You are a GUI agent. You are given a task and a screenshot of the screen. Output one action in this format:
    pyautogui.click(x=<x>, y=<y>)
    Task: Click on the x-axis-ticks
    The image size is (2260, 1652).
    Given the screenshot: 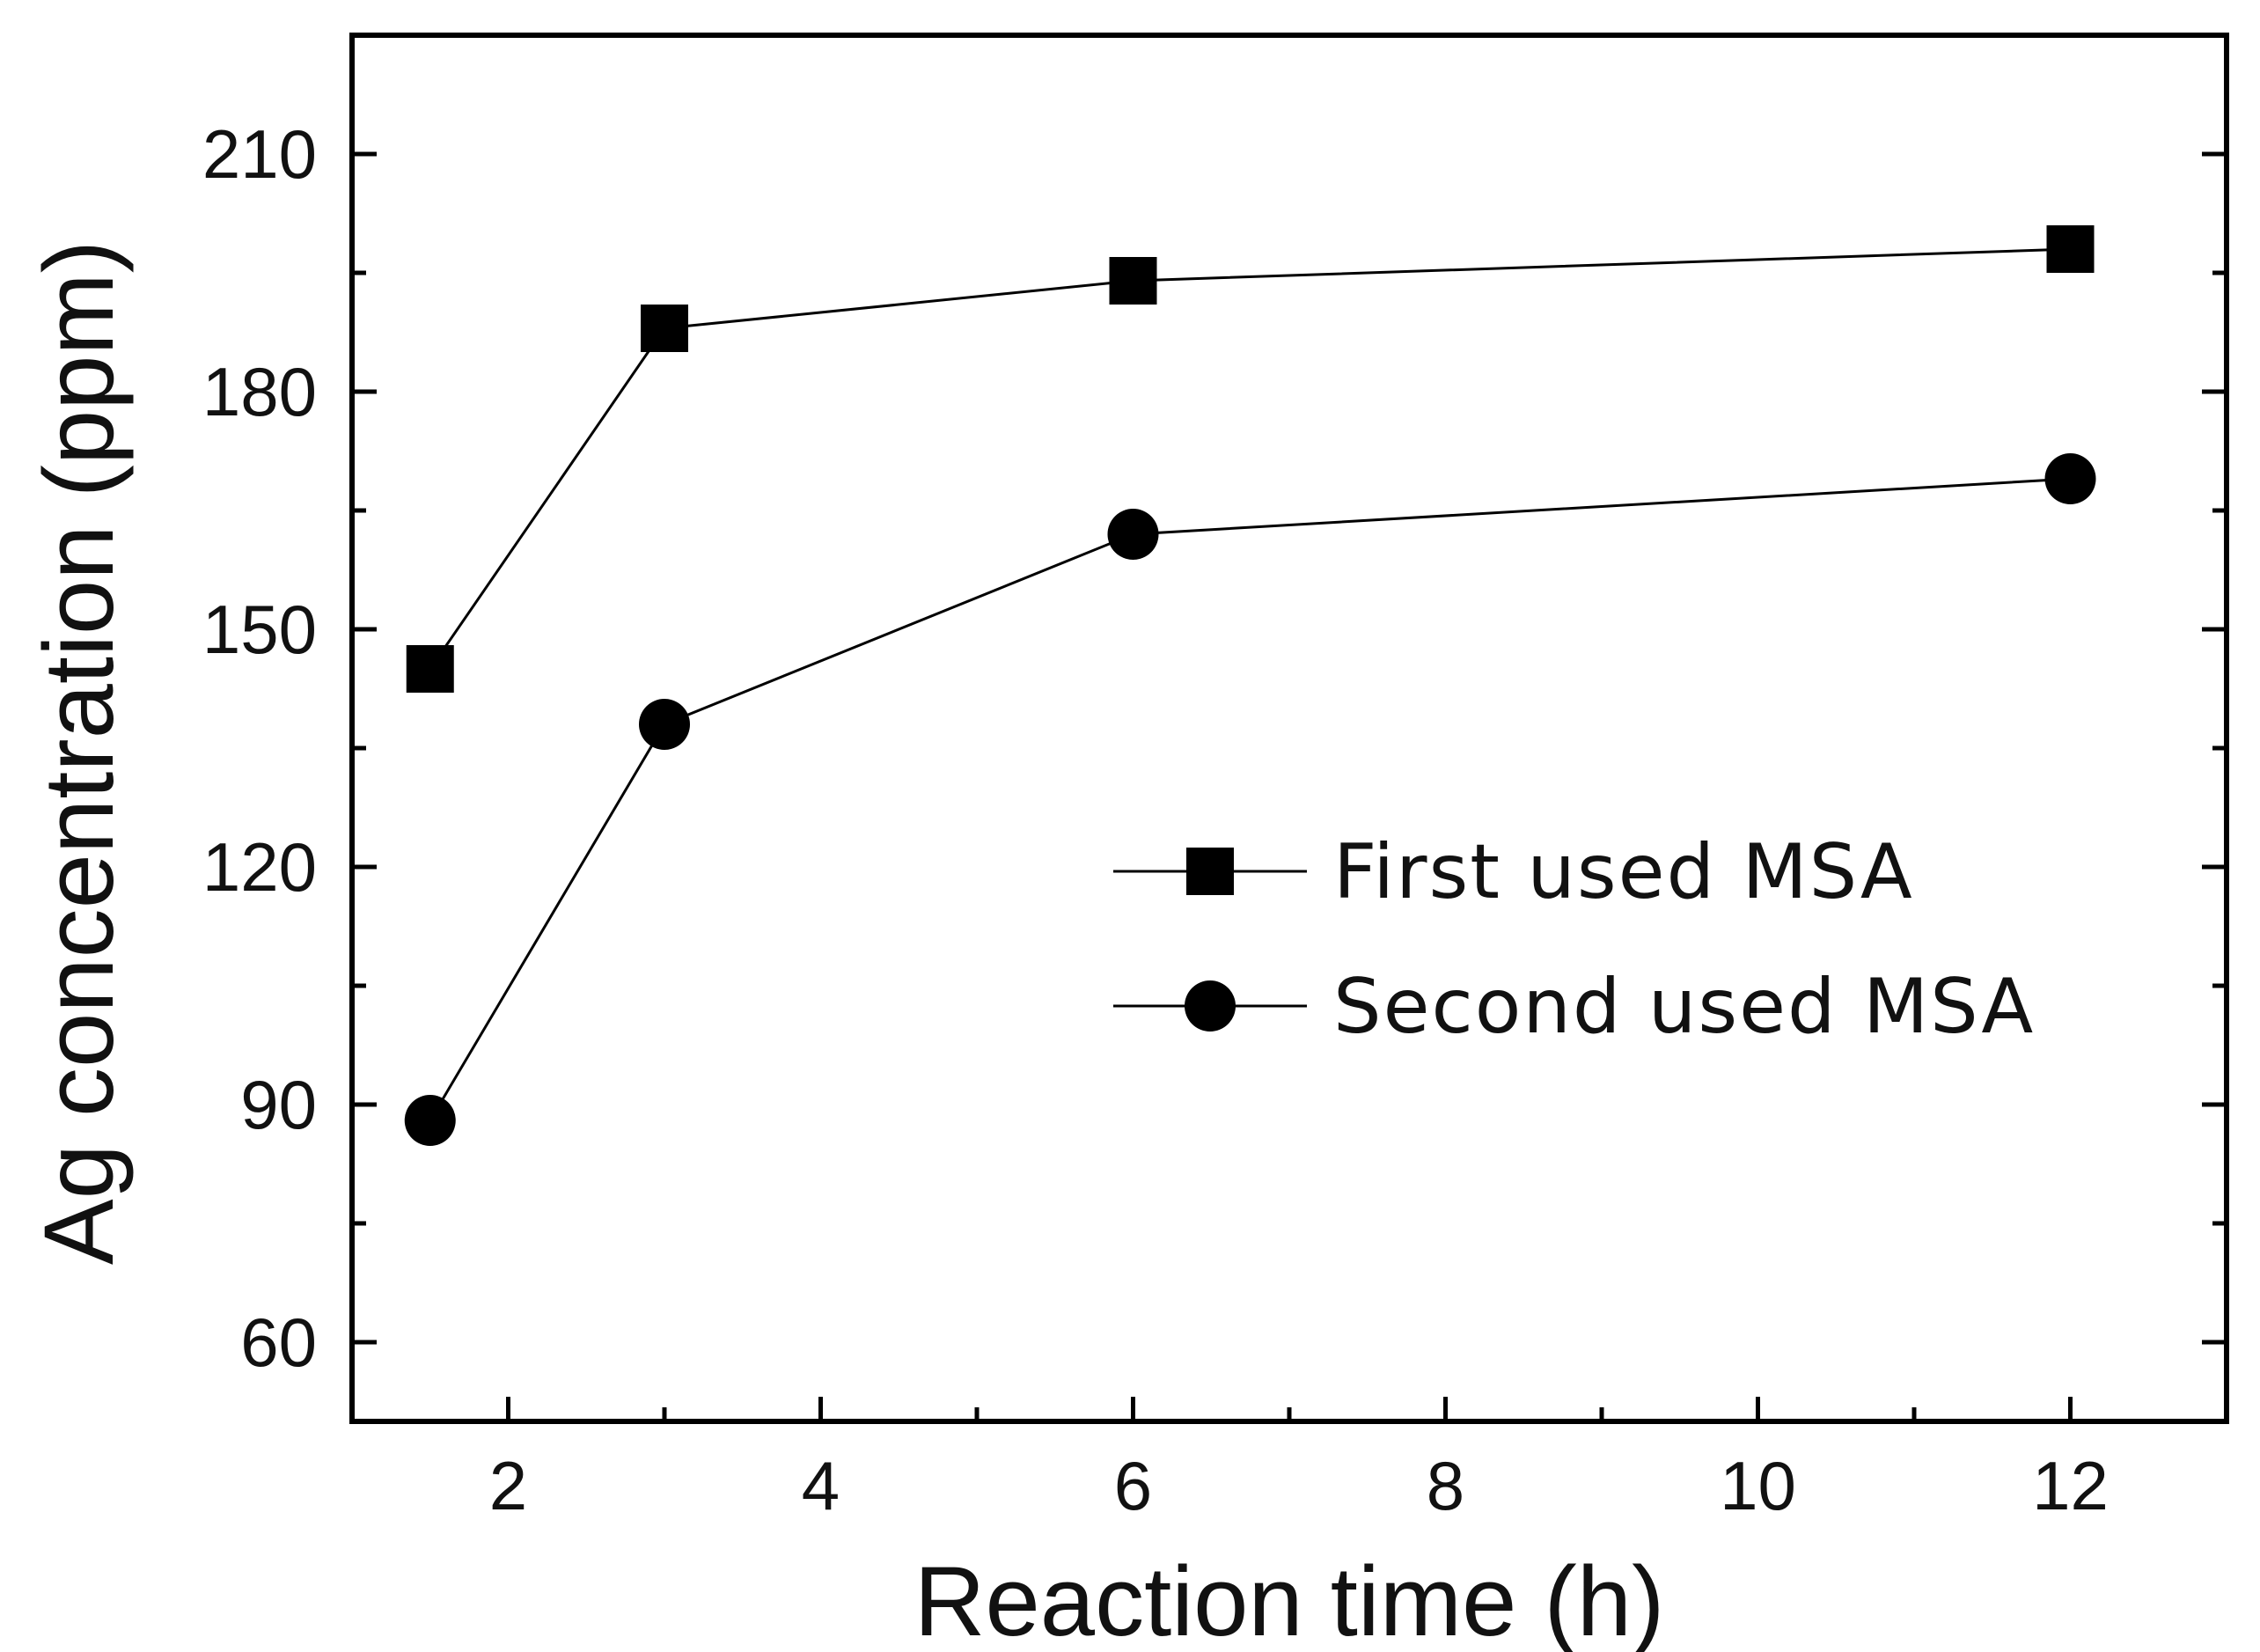 What is the action you would take?
    pyautogui.click(x=1289, y=1409)
    